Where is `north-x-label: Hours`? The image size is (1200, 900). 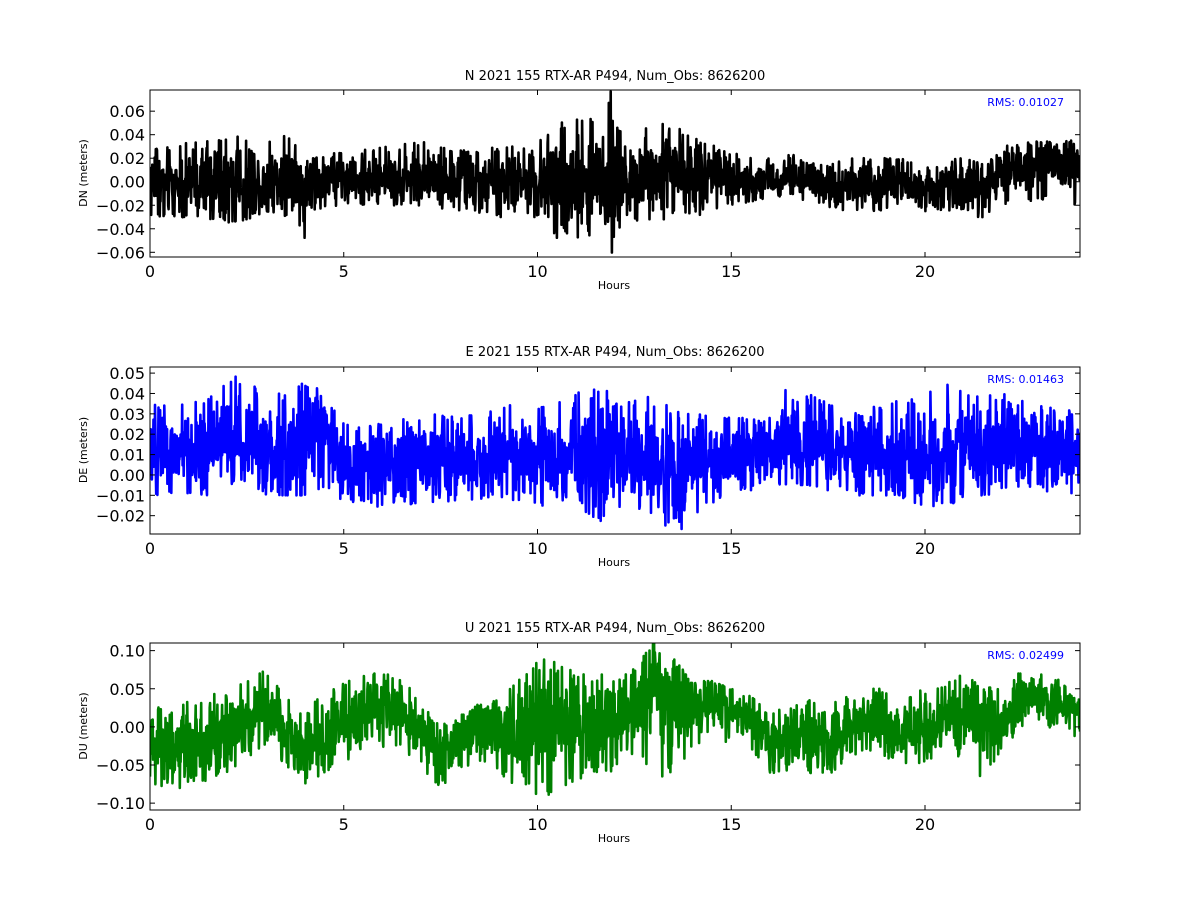 north-x-label: Hours is located at coordinates (614, 285).